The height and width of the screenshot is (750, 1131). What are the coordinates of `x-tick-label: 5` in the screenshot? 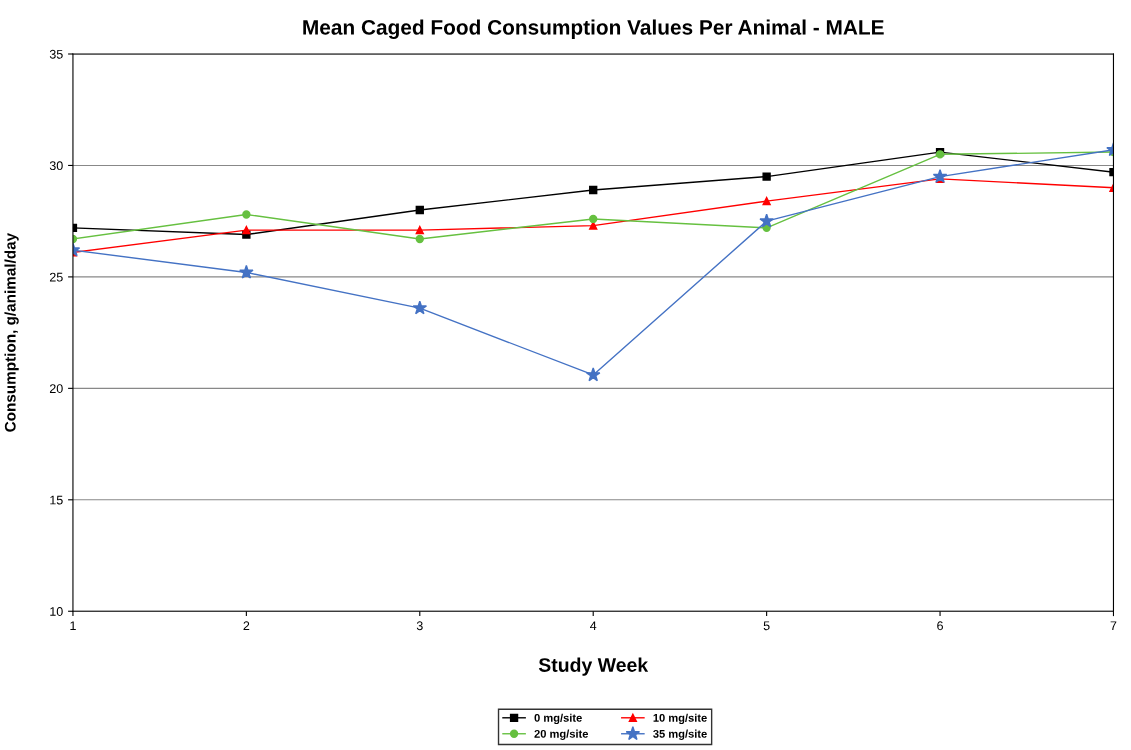 It's located at (766, 626).